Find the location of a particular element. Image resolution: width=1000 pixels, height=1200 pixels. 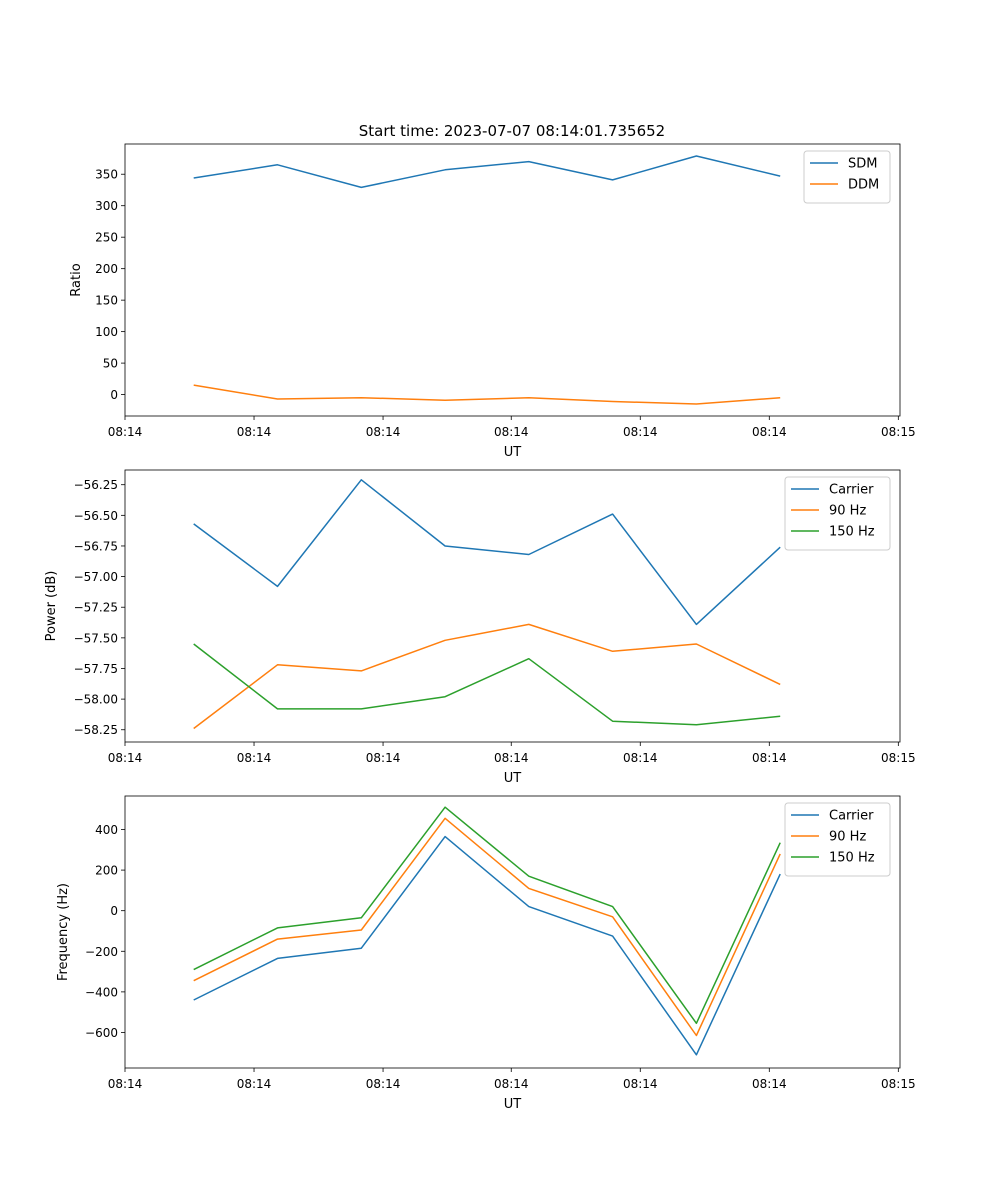

legend: SDM DDM is located at coordinates (847, 177).